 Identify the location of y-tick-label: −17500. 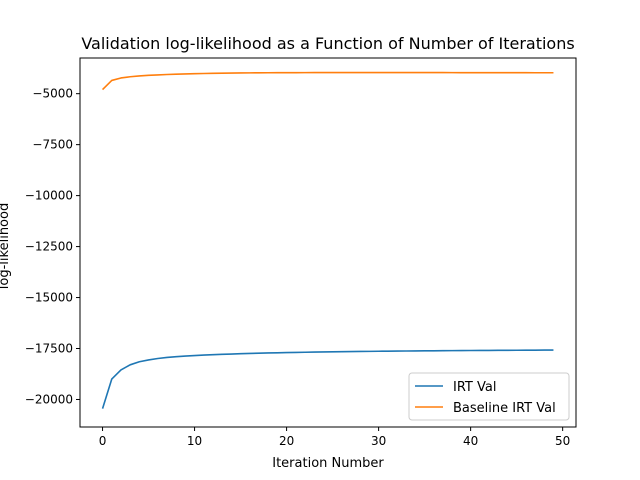
(49, 349).